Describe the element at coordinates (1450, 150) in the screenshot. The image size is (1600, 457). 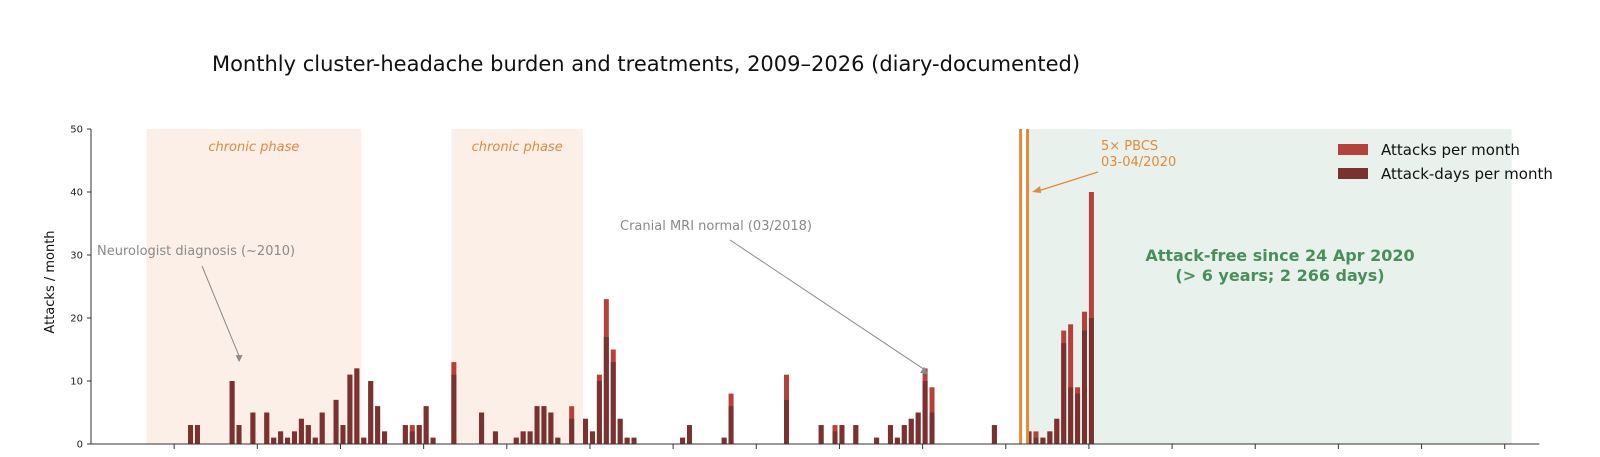
I see `legend-entry: Attacks per month` at that location.